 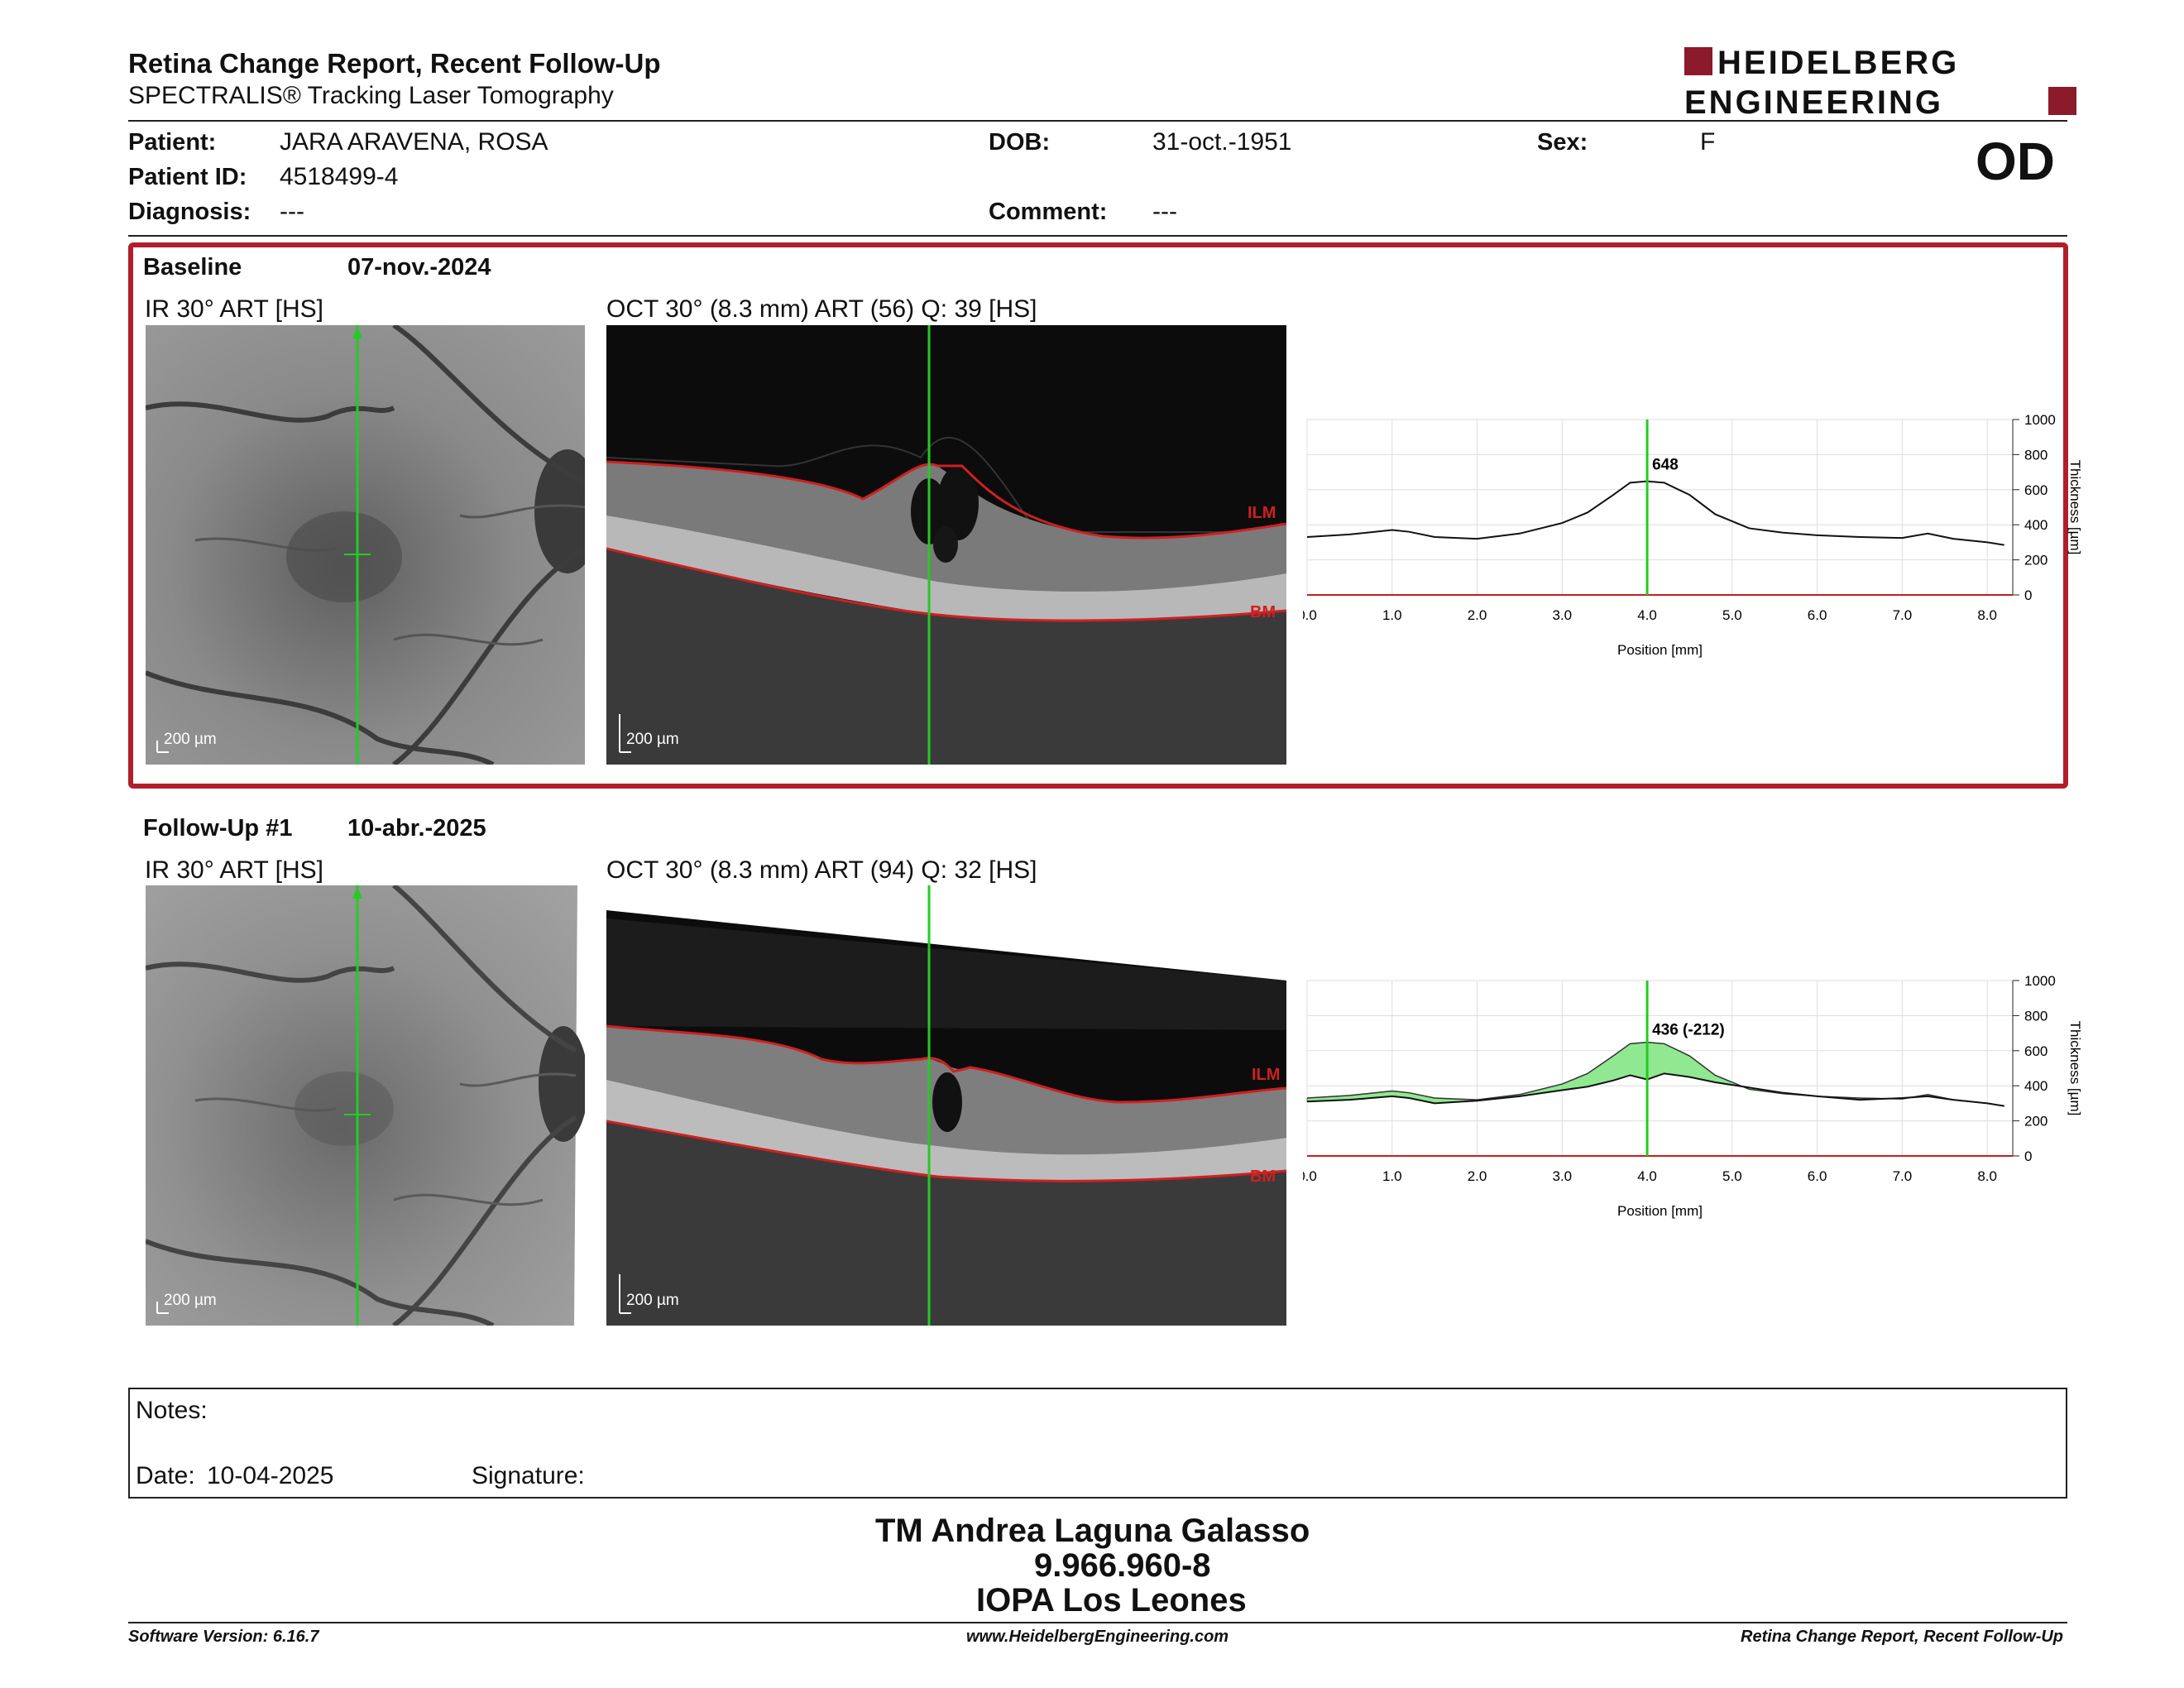 What do you see at coordinates (821, 870) in the screenshot?
I see `followup-oct-caption: OCT 30° (8.3 mm) ART (94) Q: 32 [HS]` at bounding box center [821, 870].